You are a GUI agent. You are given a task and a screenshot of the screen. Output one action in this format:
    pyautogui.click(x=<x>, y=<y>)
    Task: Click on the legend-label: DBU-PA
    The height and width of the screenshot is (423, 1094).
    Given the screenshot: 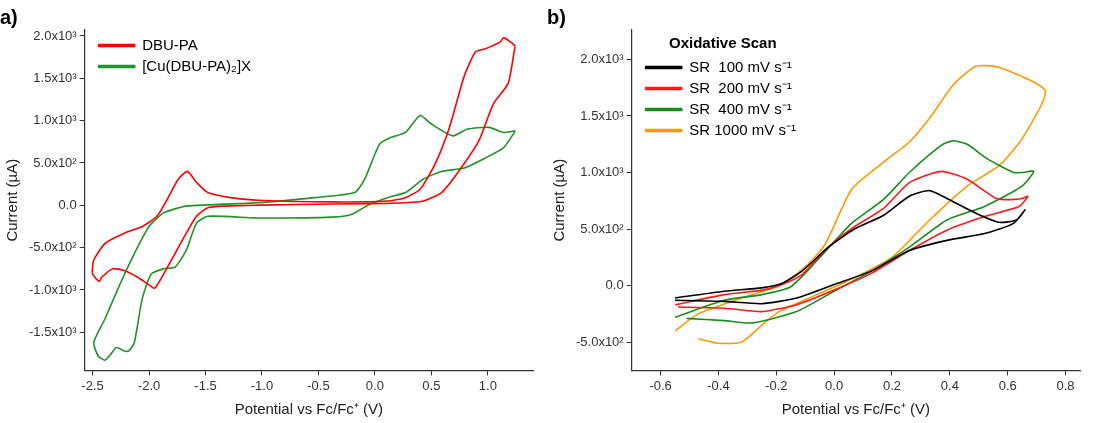 What is the action you would take?
    pyautogui.click(x=170, y=44)
    